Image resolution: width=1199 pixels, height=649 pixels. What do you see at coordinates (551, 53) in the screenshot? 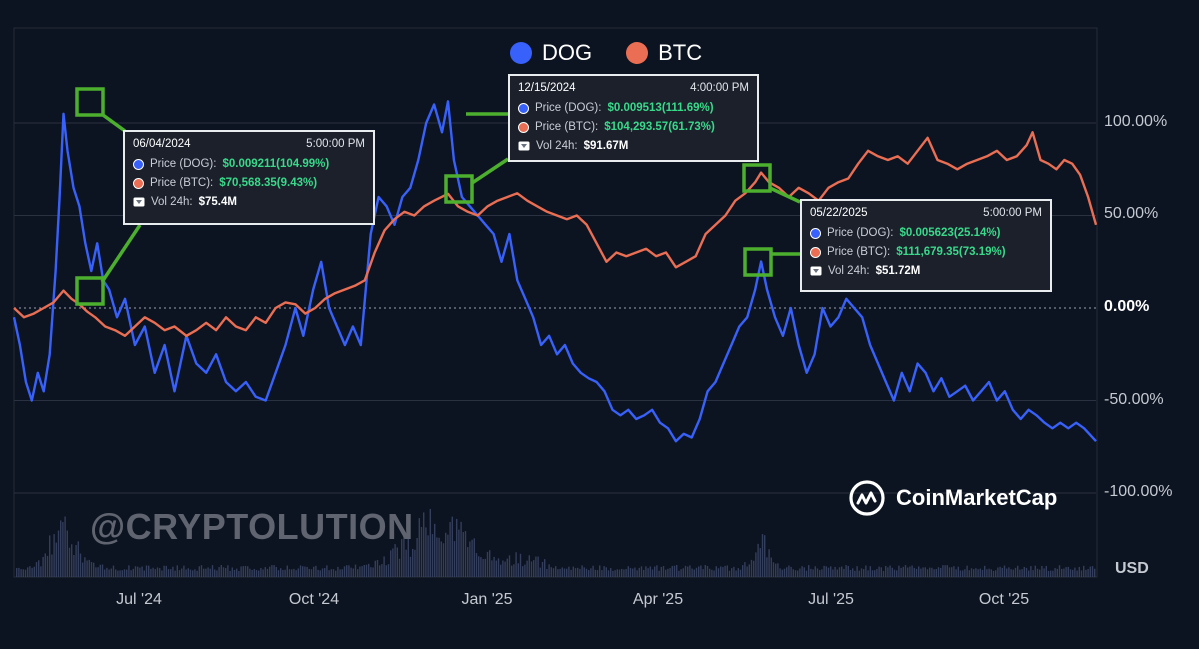
I see `legend-item-dog: DOG` at bounding box center [551, 53].